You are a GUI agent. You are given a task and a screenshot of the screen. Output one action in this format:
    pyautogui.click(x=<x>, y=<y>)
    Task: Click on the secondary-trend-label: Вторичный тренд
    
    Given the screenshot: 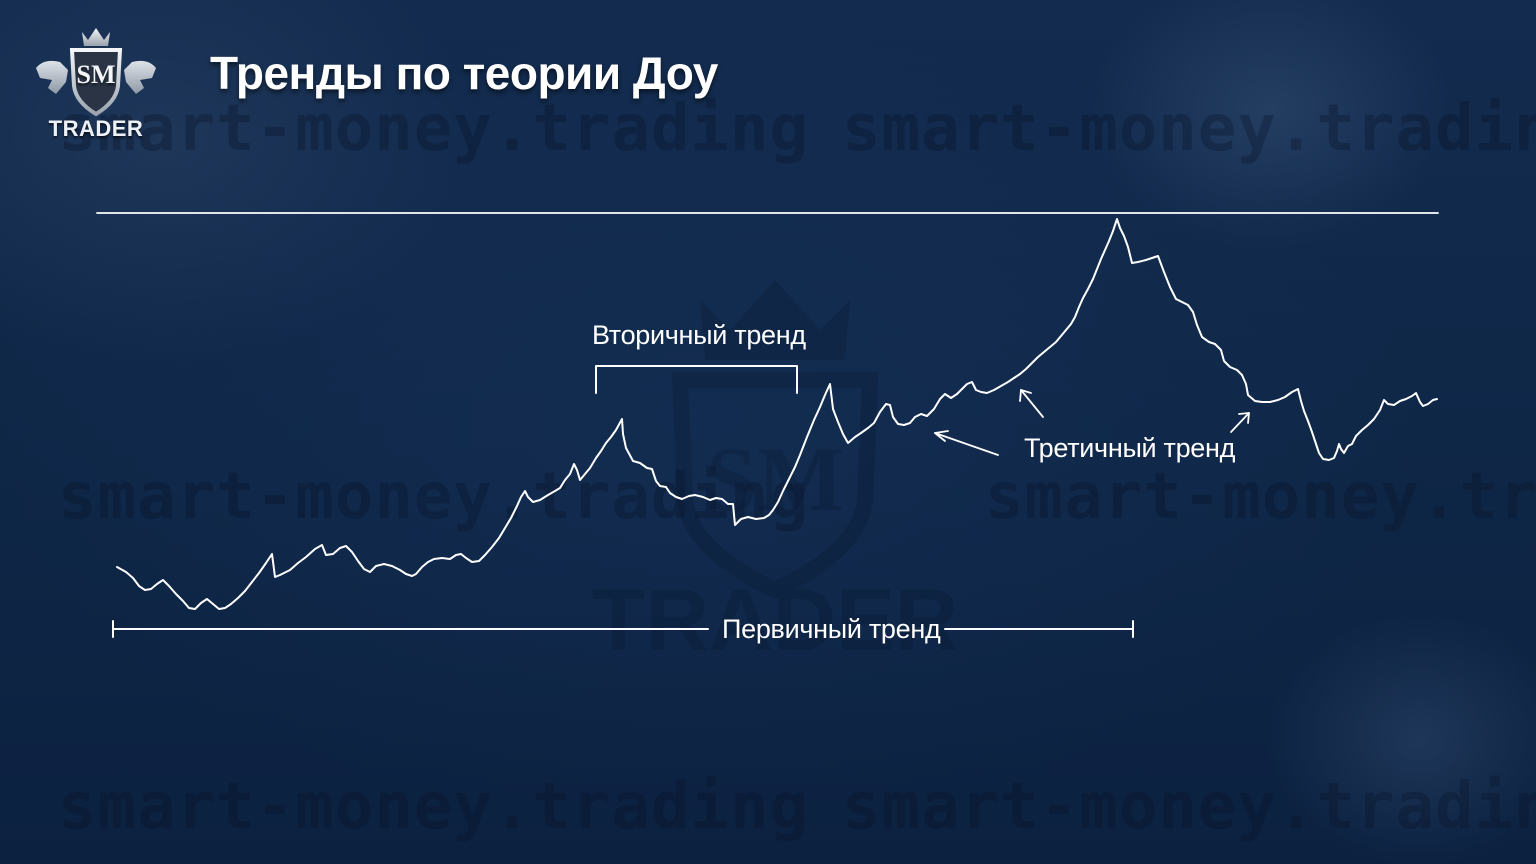 What is the action you would take?
    pyautogui.click(x=699, y=335)
    